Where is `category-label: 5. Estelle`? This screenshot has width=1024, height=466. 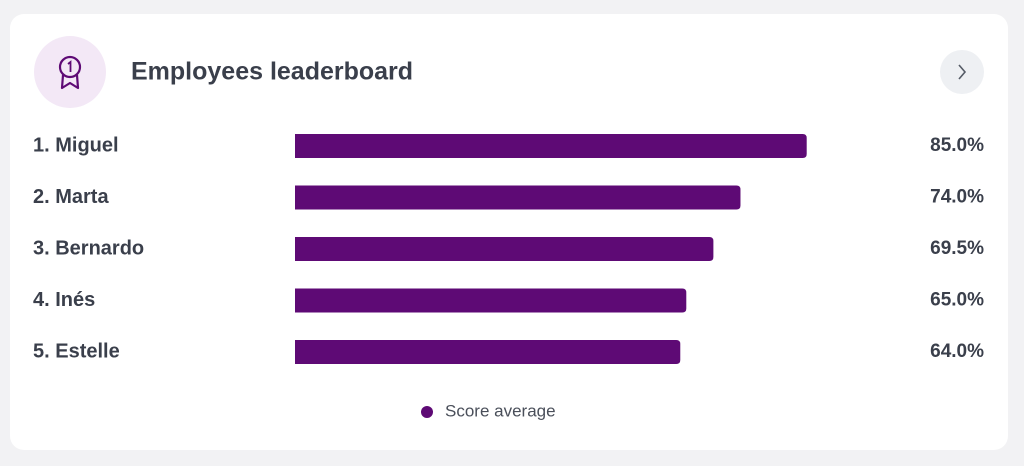 category-label: 5. Estelle is located at coordinates (76, 351).